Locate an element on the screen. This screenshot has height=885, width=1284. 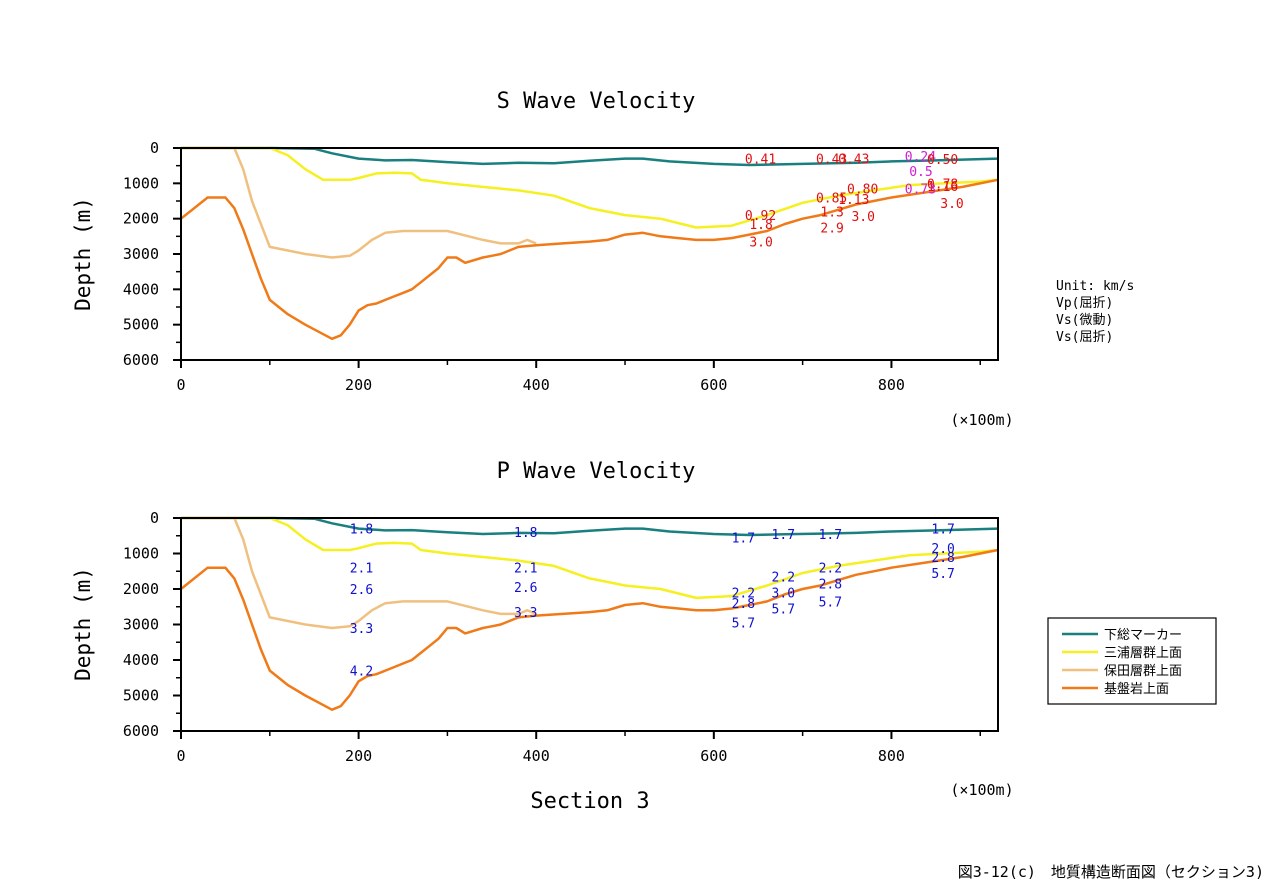
p-wave-x-unit: (×100m) is located at coordinates (981, 790).